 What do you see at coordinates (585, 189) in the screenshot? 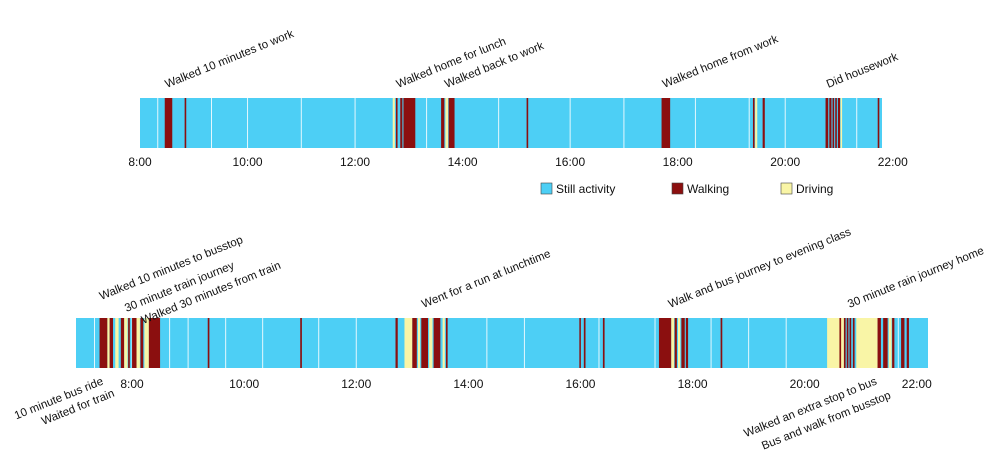
I see `legend-label-still: Still activity` at bounding box center [585, 189].